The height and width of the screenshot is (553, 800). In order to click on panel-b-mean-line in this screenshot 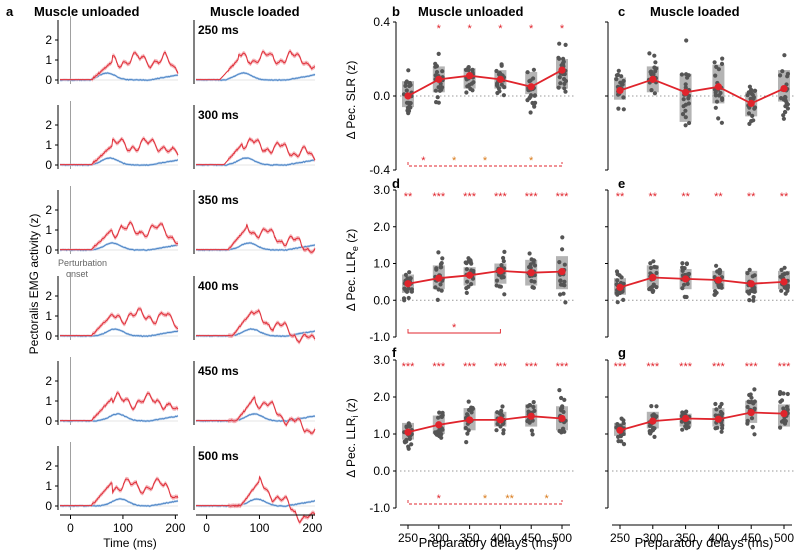, I will do `click(485, 83)`.